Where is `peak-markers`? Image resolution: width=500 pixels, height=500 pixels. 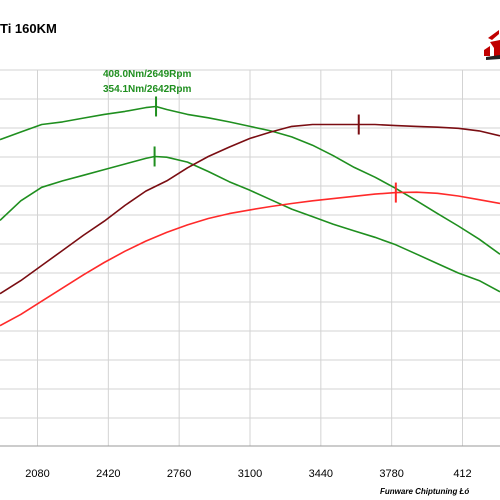
peak-markers is located at coordinates (275, 149).